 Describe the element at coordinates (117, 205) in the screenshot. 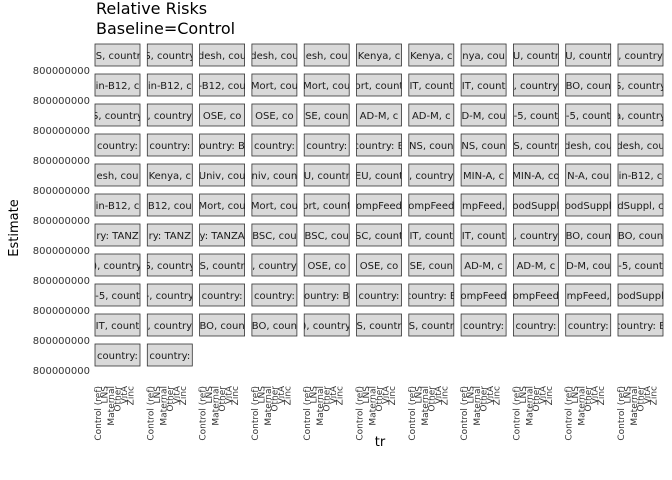

I see `facet-panel: in-B12, c` at that location.